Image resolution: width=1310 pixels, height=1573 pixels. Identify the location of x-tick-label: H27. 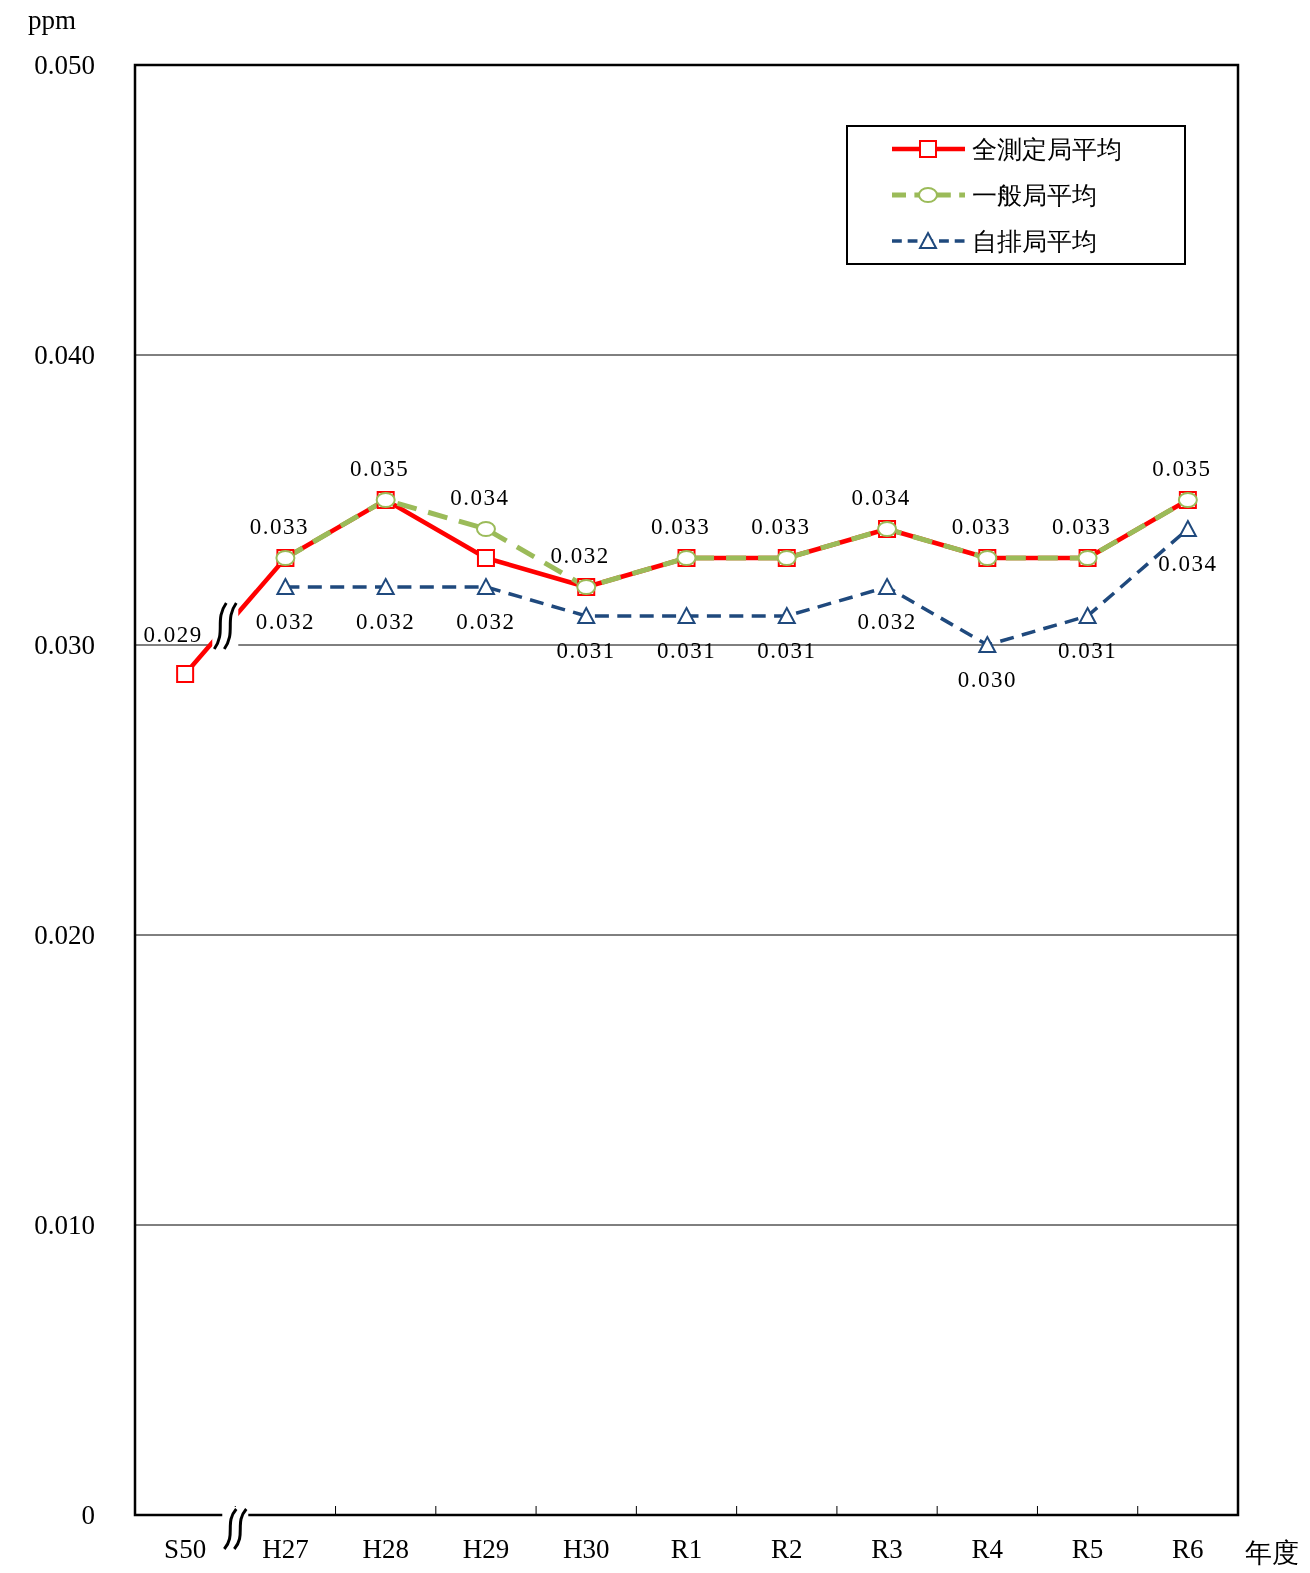
(285, 1549).